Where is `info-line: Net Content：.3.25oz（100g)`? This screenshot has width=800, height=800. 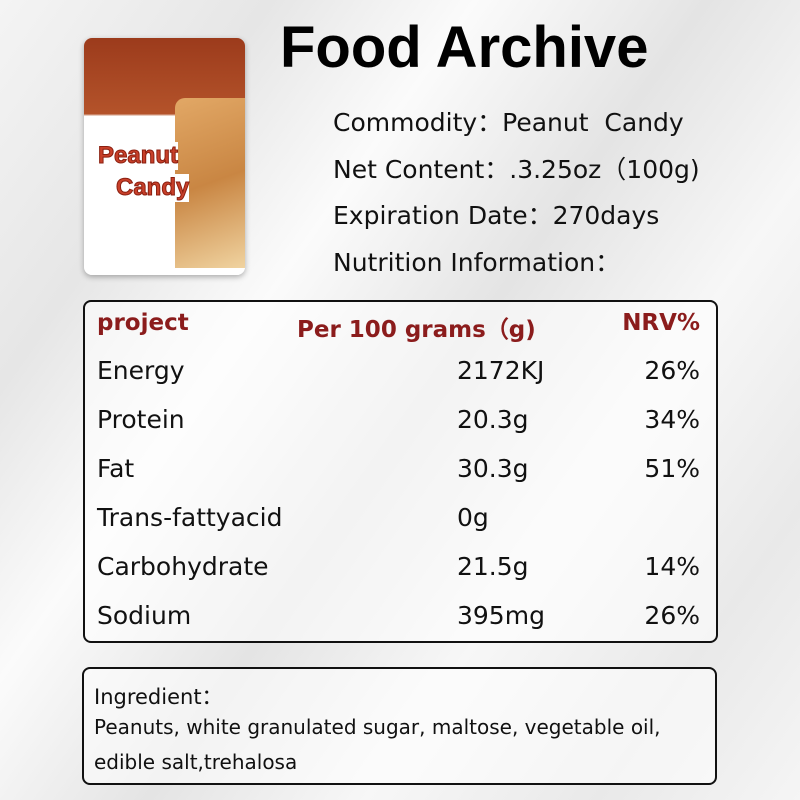 info-line: Net Content：.3.25oz（100g) is located at coordinates (516, 169).